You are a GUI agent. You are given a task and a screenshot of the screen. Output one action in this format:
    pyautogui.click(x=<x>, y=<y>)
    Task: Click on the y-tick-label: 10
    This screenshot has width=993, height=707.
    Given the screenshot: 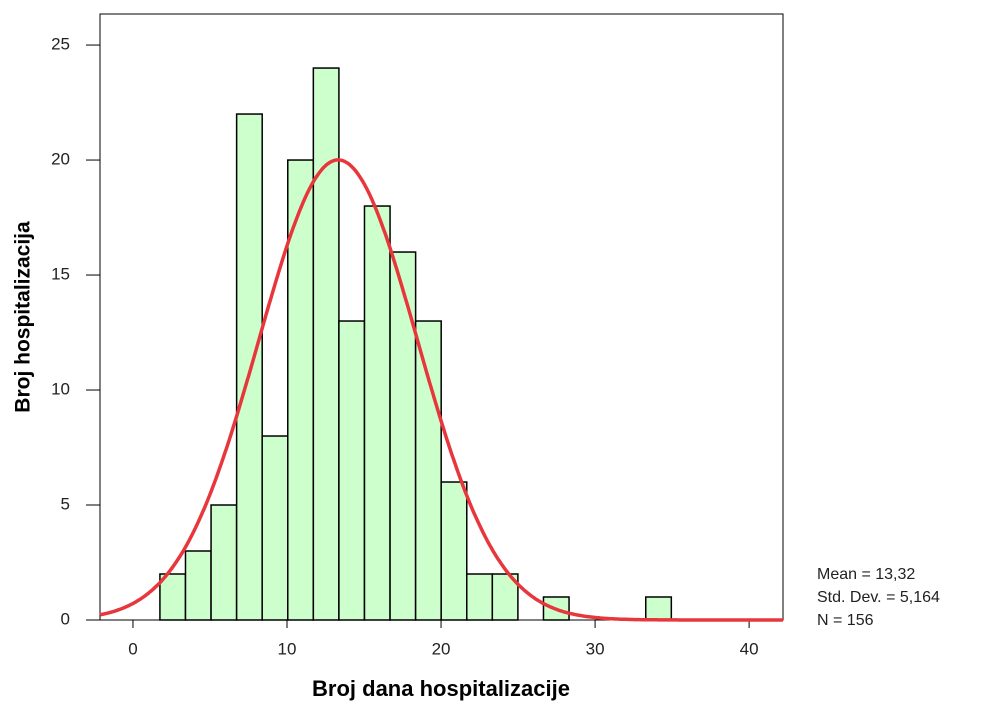 What is the action you would take?
    pyautogui.click(x=60, y=389)
    